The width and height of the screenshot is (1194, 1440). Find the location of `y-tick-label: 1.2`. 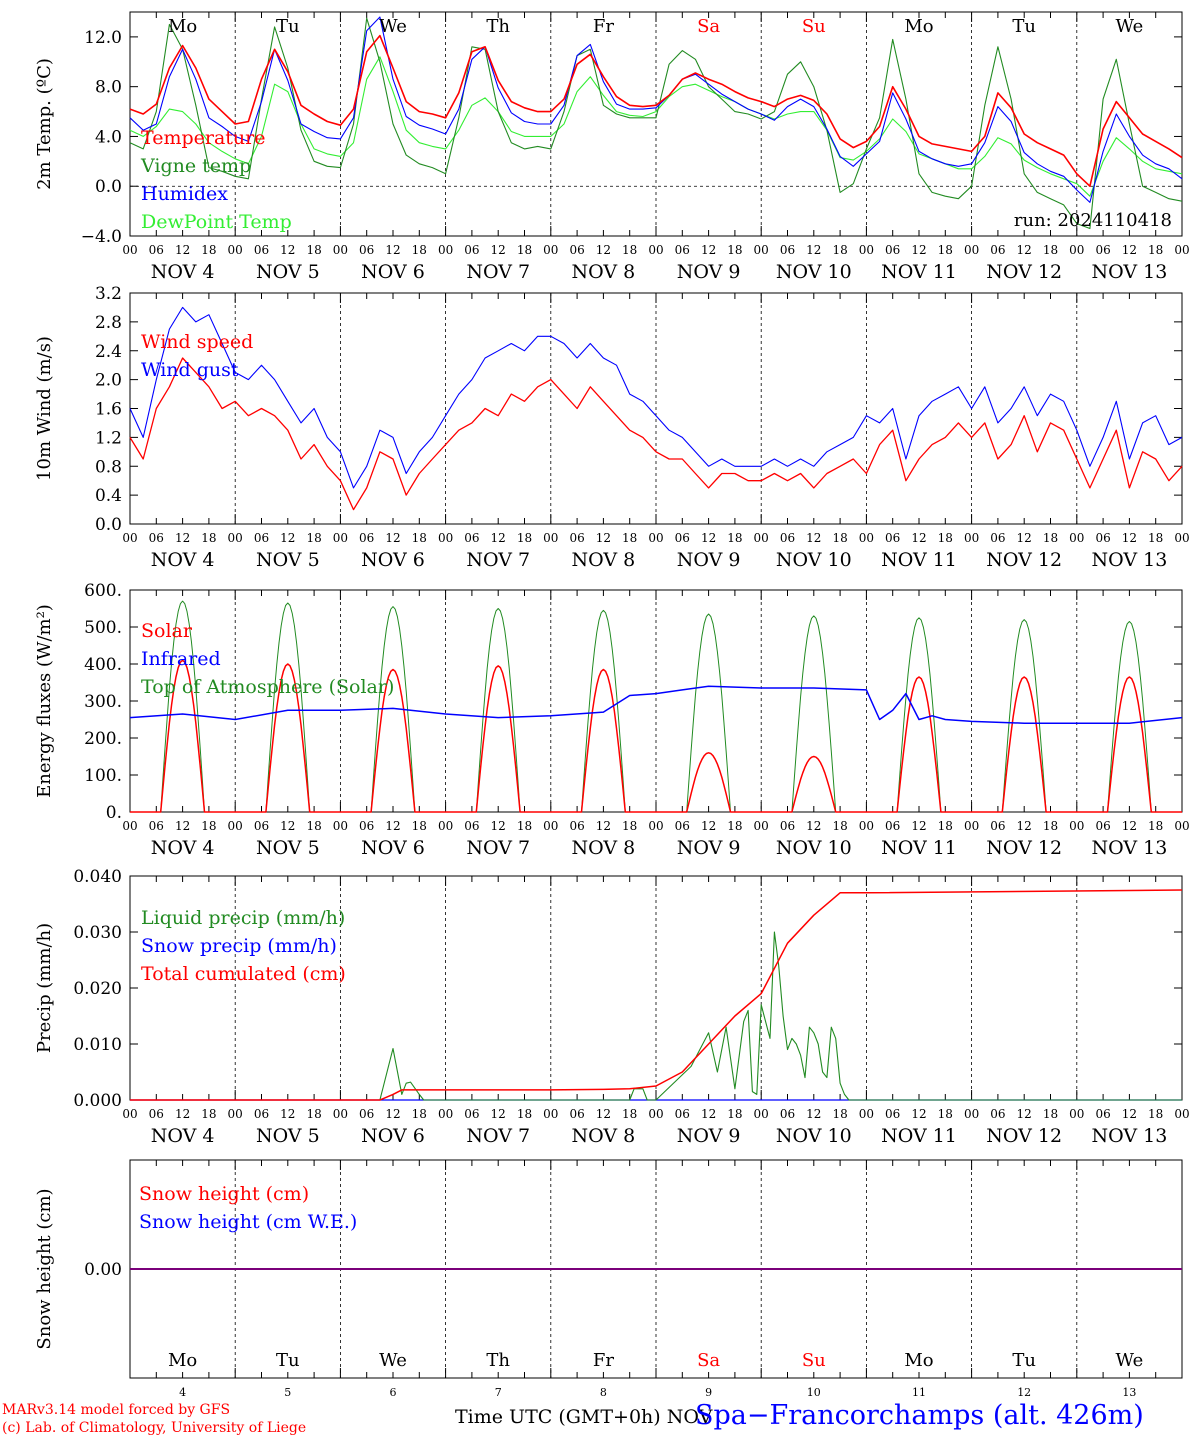

y-tick-label: 1.2 is located at coordinates (108, 438).